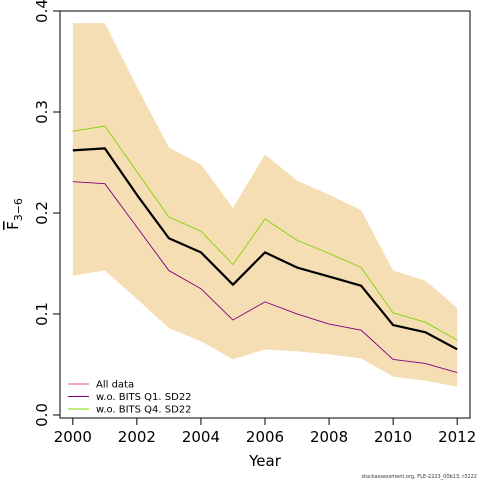  I want to click on y-axis-title-subscript: 3−6, so click(18, 209).